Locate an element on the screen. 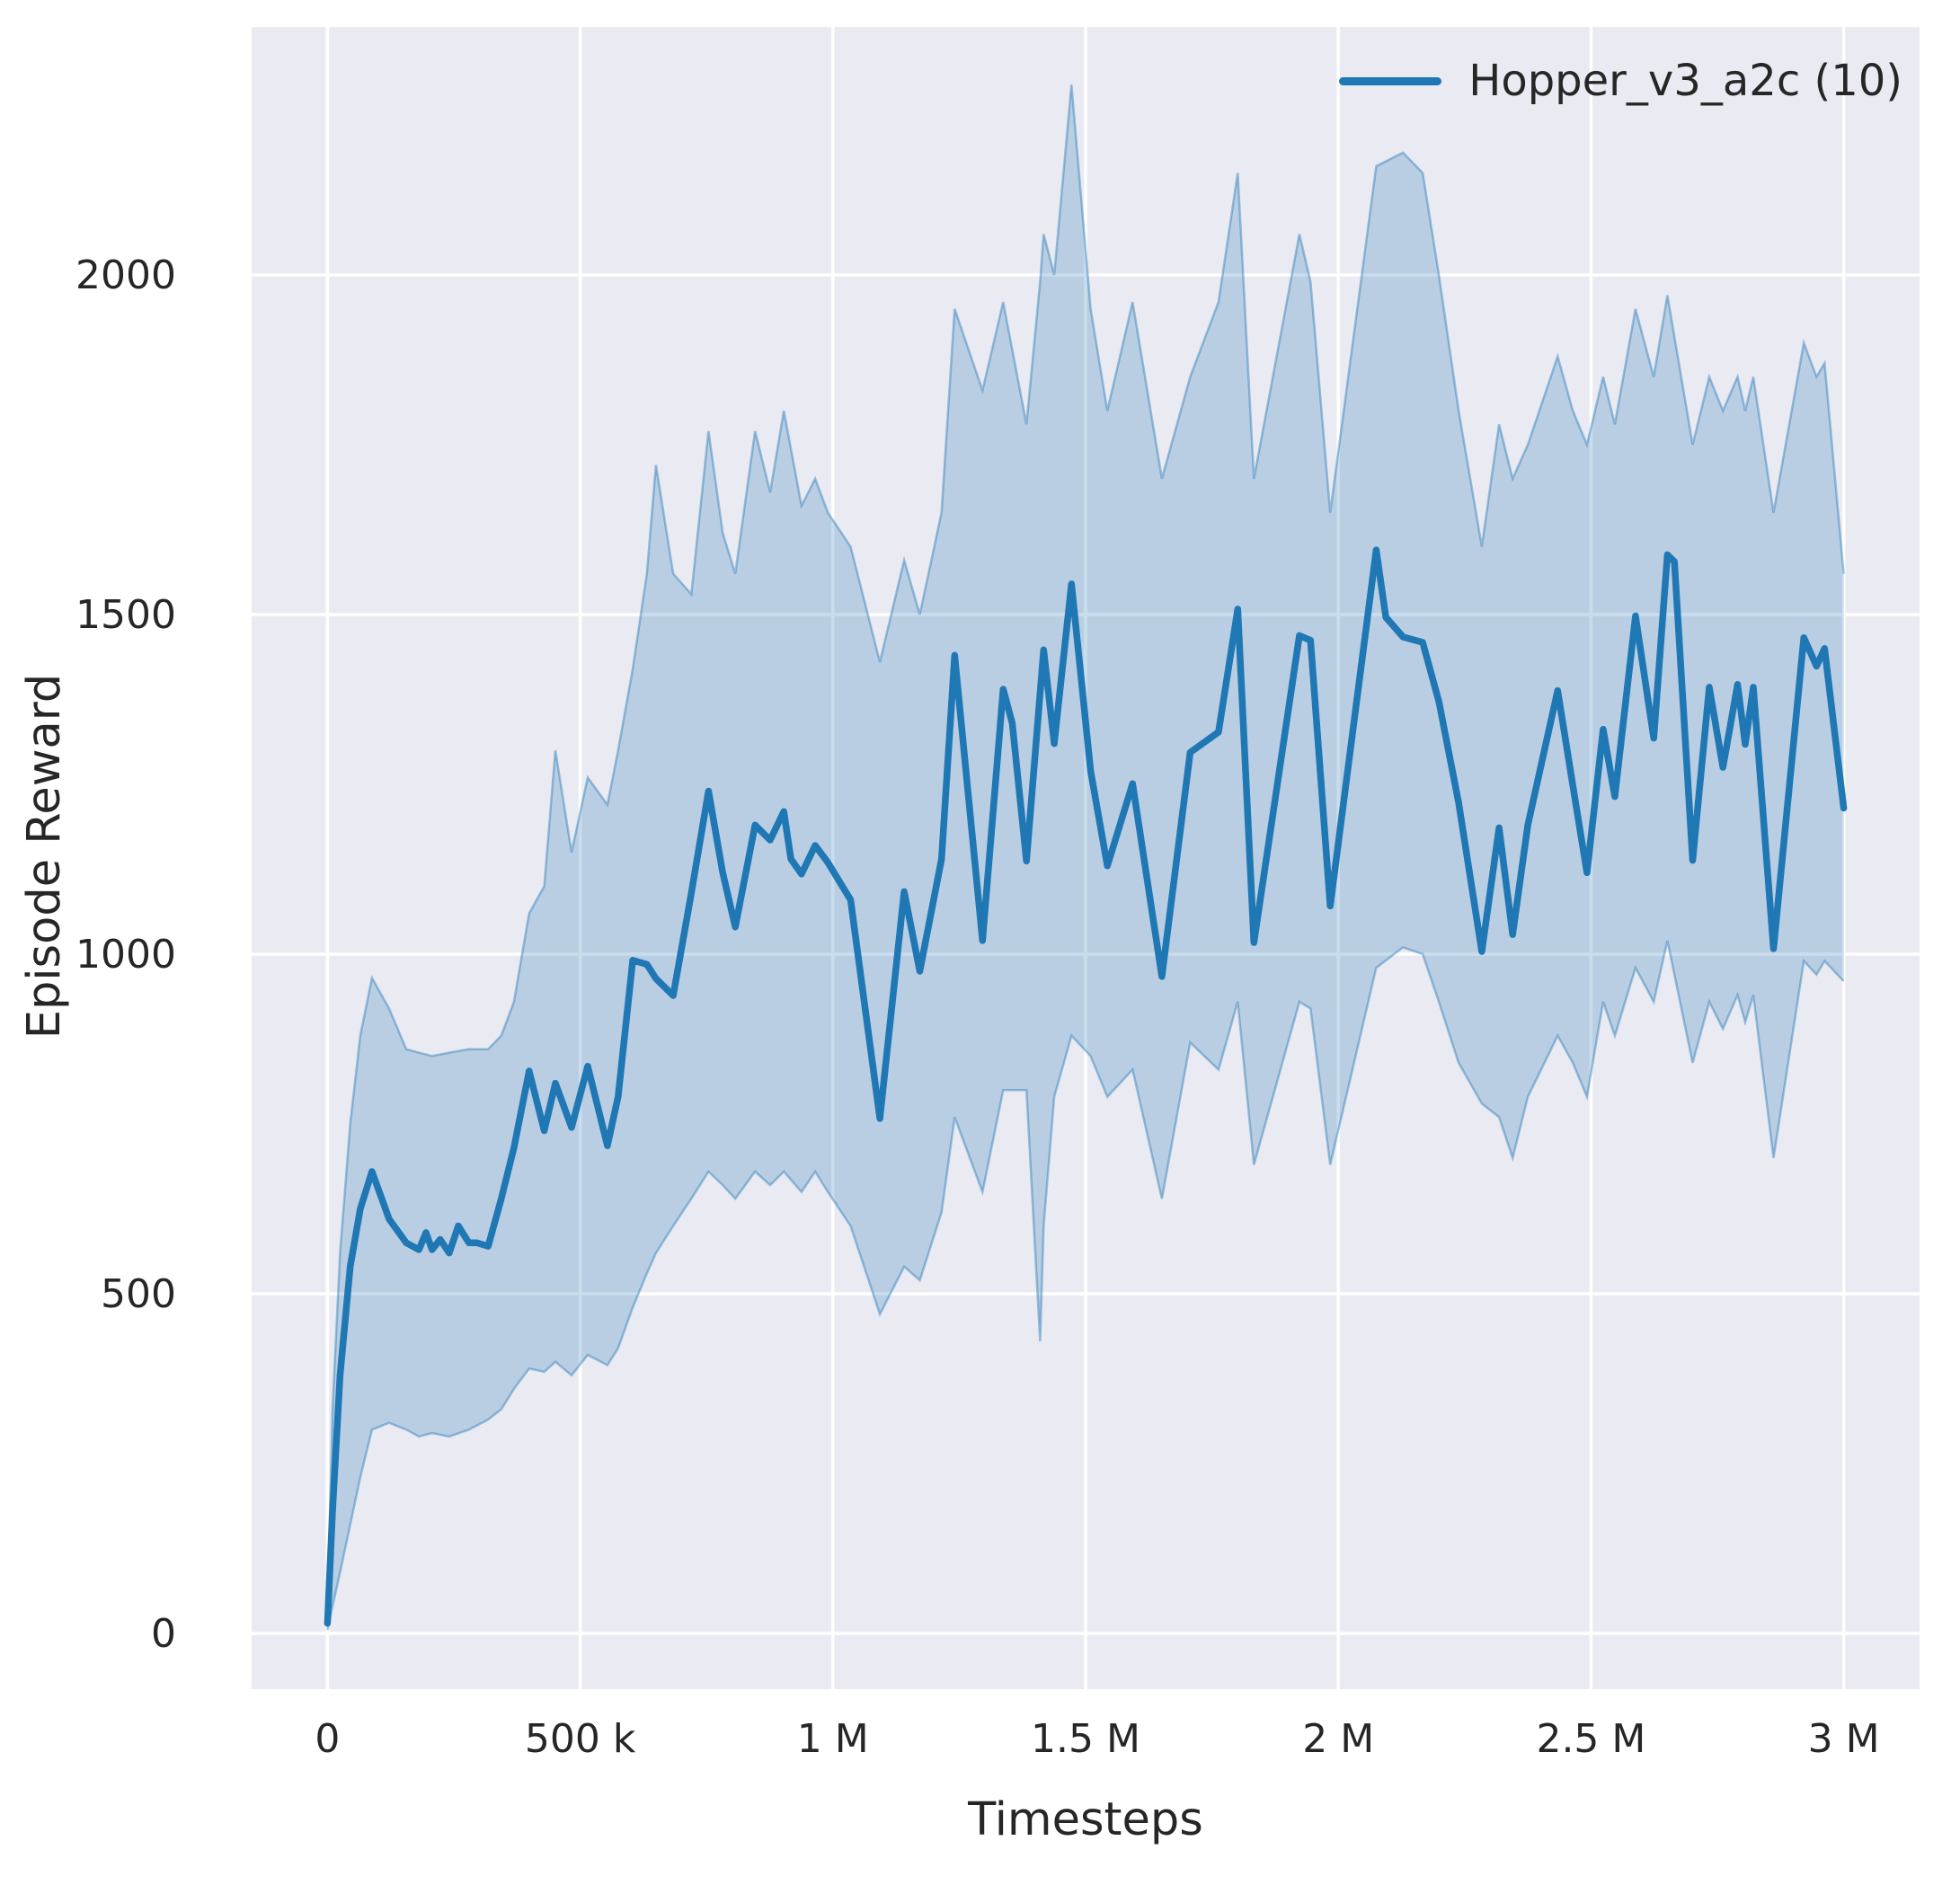  svg-text: 2.5 M is located at coordinates (1591, 1739).